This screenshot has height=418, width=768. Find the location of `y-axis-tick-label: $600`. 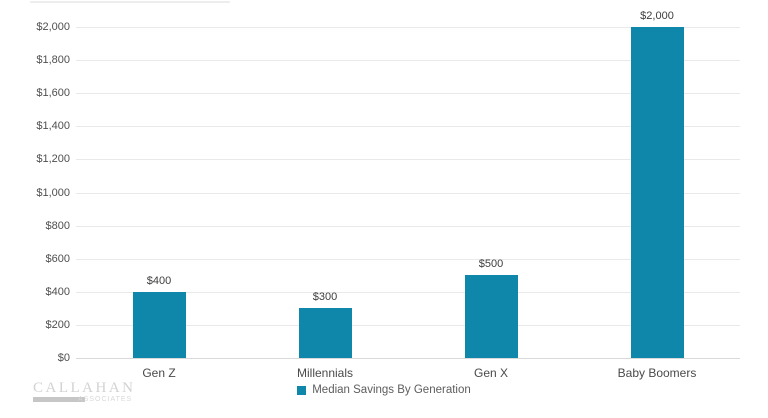

y-axis-tick-label: $600 is located at coordinates (57, 258).